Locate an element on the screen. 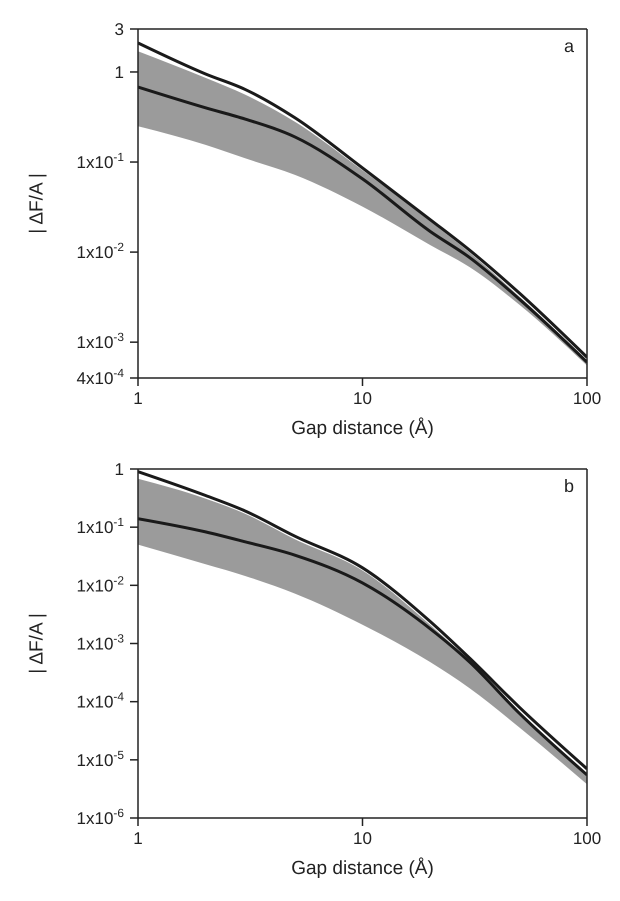 The image size is (620, 901). y-tick-label: 1x10$^{-4}$ is located at coordinates (100, 701).